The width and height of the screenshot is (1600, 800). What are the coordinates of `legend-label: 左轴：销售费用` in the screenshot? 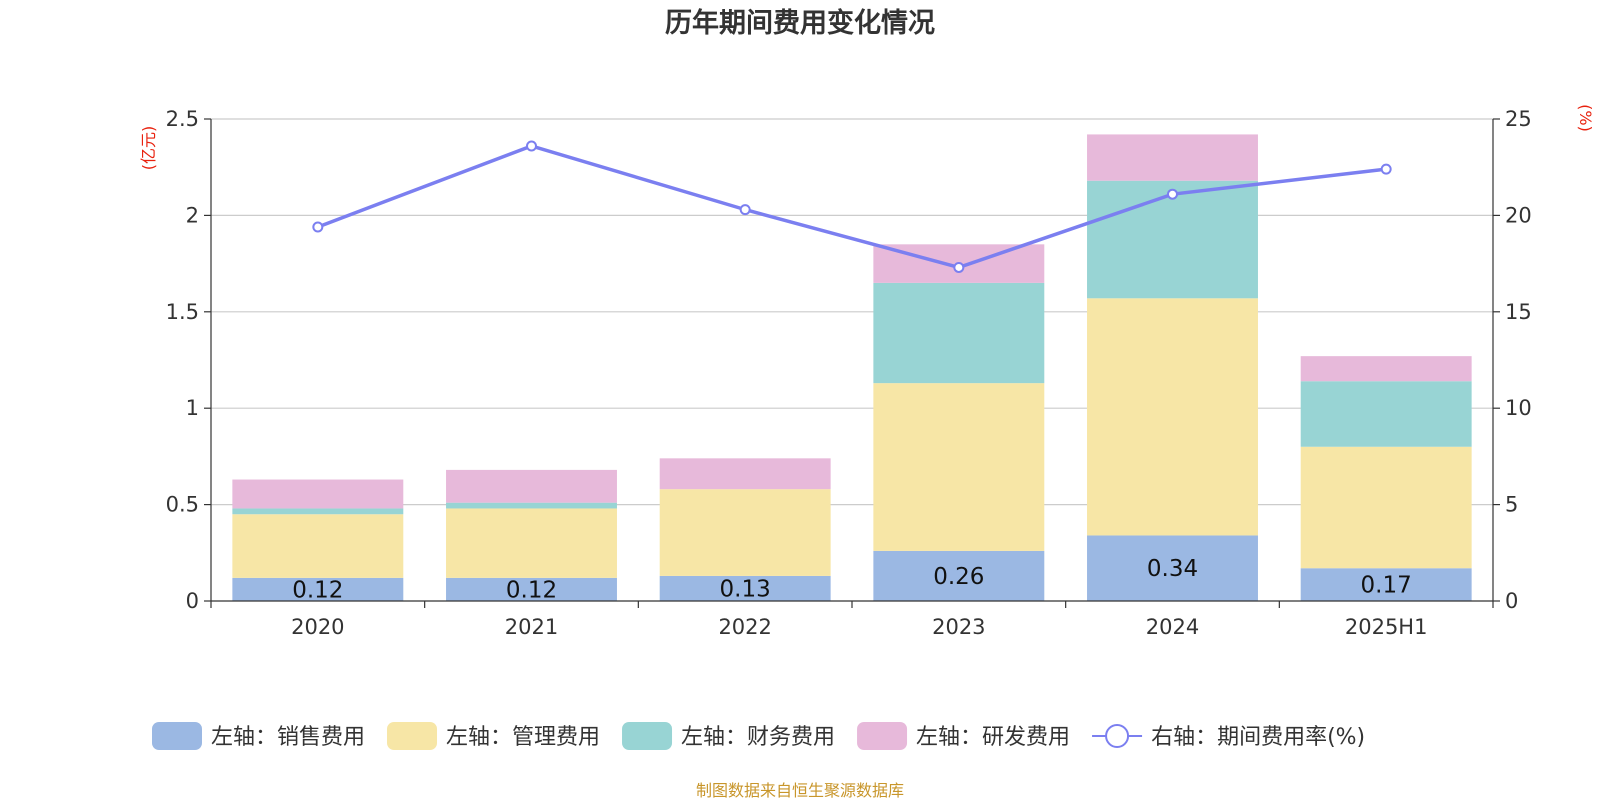 It's located at (288, 737).